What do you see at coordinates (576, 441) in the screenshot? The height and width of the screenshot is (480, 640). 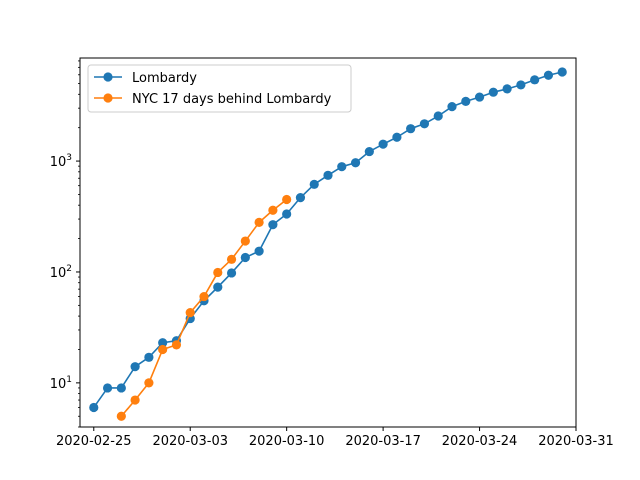 I see `x-tick-label: 2020-03-31` at bounding box center [576, 441].